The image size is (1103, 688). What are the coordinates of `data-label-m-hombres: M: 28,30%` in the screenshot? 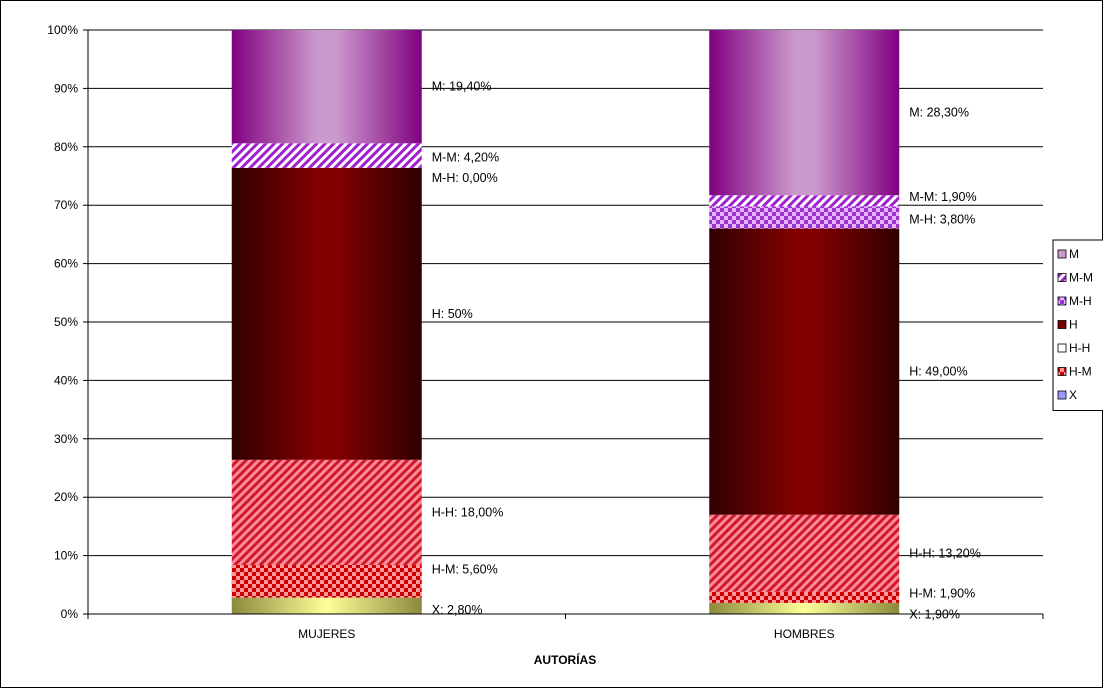 It's located at (939, 113).